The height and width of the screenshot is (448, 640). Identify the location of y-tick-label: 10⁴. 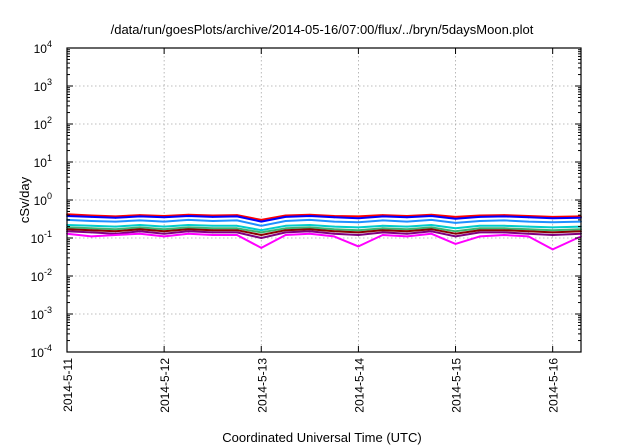
(43, 47).